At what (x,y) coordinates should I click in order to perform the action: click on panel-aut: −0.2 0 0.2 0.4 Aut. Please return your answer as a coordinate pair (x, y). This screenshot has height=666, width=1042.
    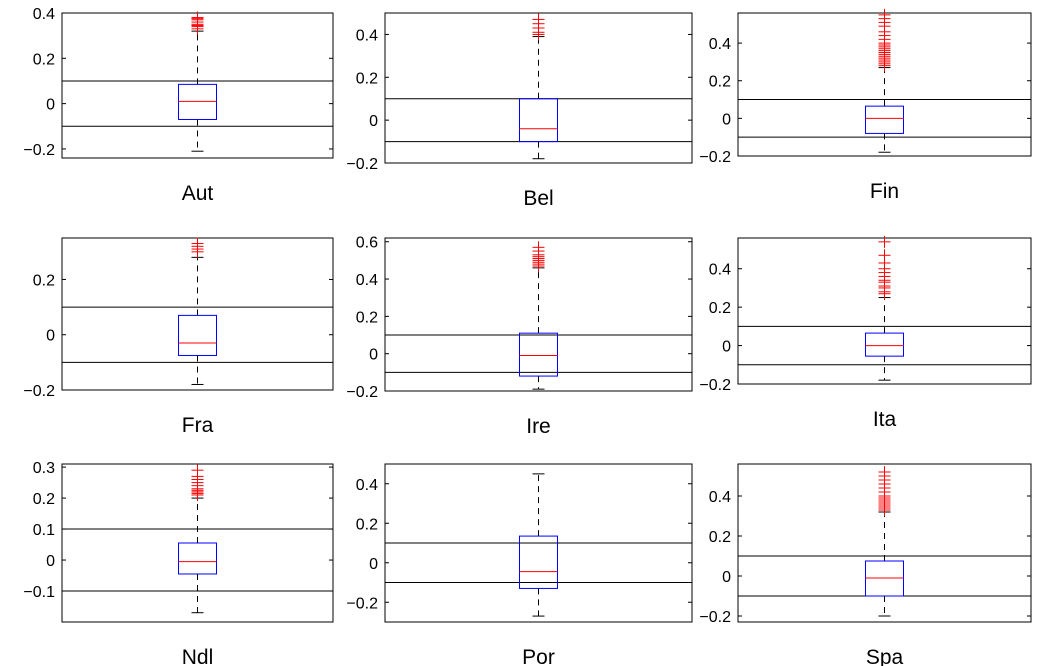
    Looking at the image, I should click on (178, 105).